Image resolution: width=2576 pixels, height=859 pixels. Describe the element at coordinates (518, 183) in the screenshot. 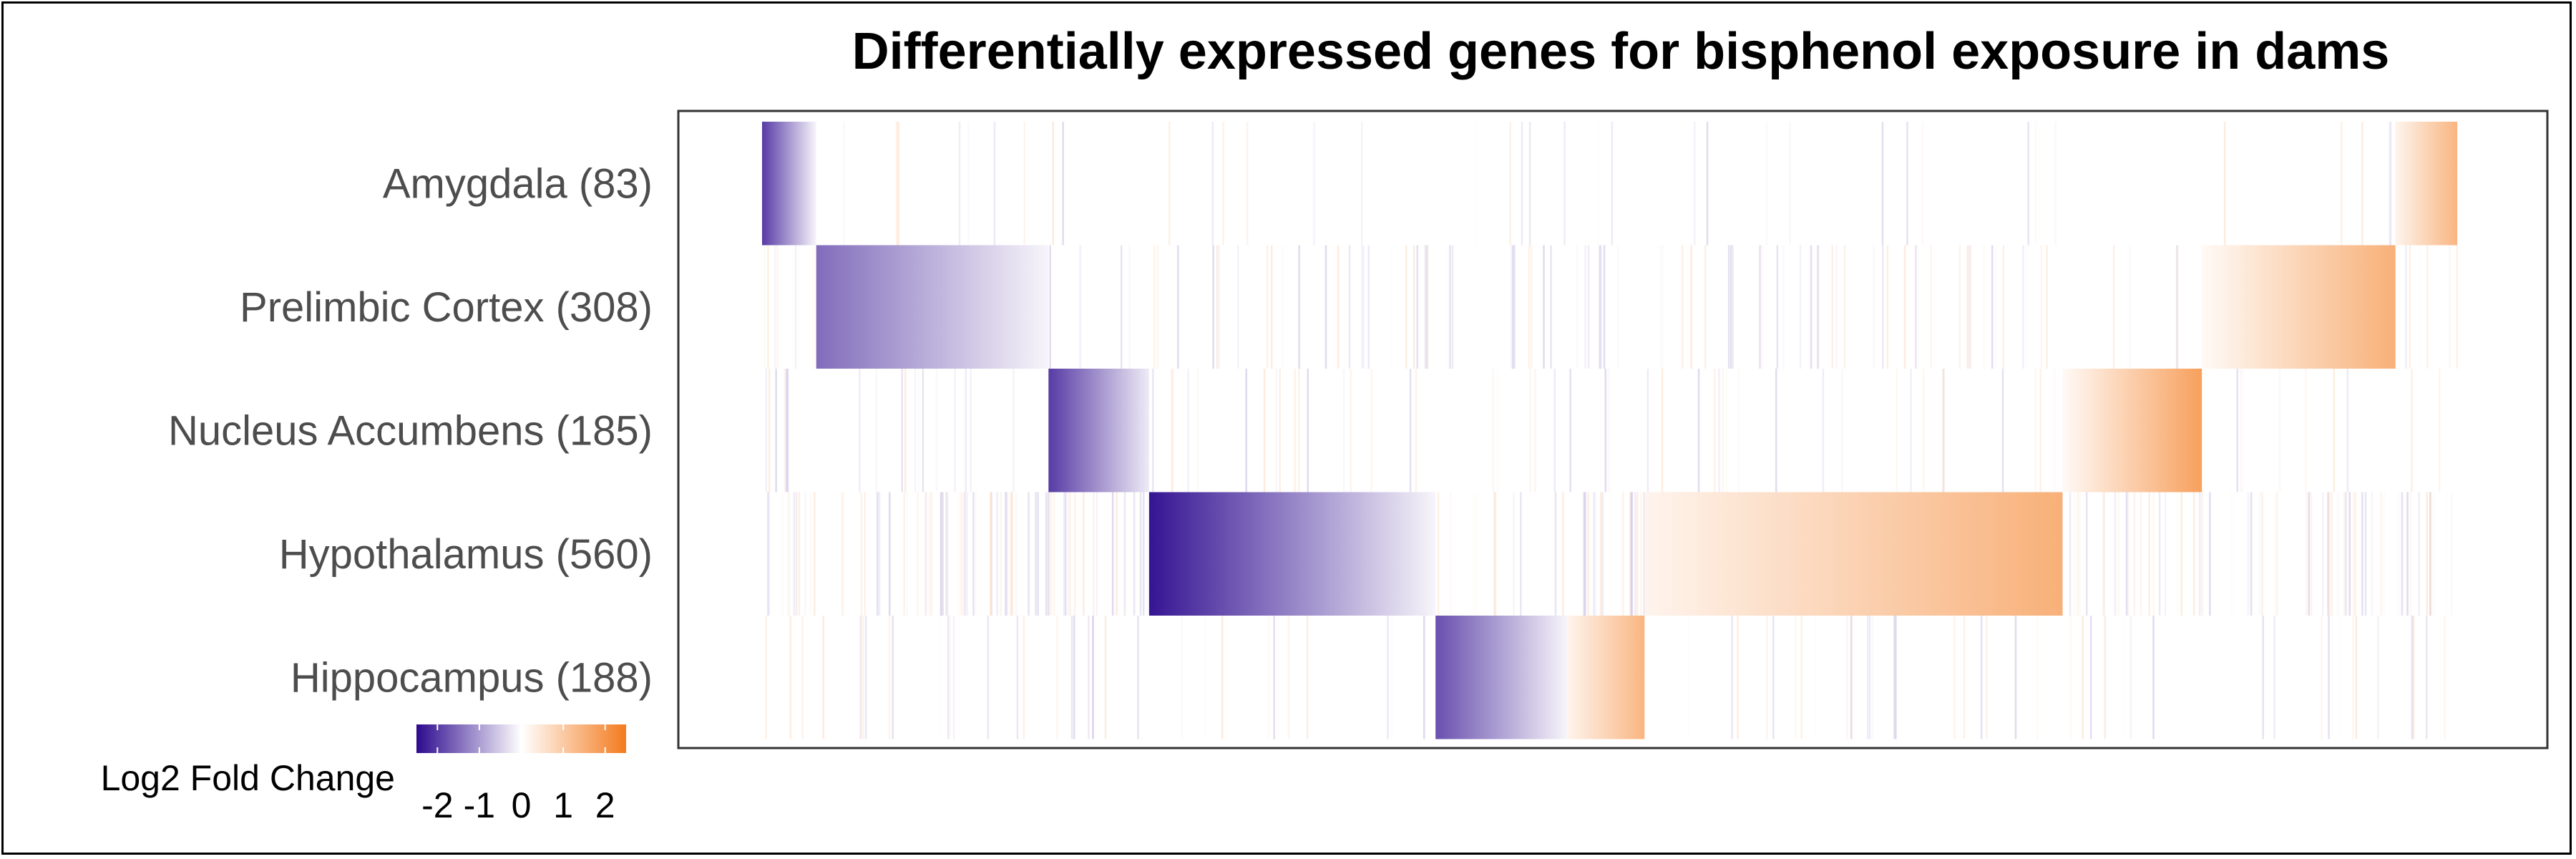

I see `row-label: Amygdala (83)` at that location.